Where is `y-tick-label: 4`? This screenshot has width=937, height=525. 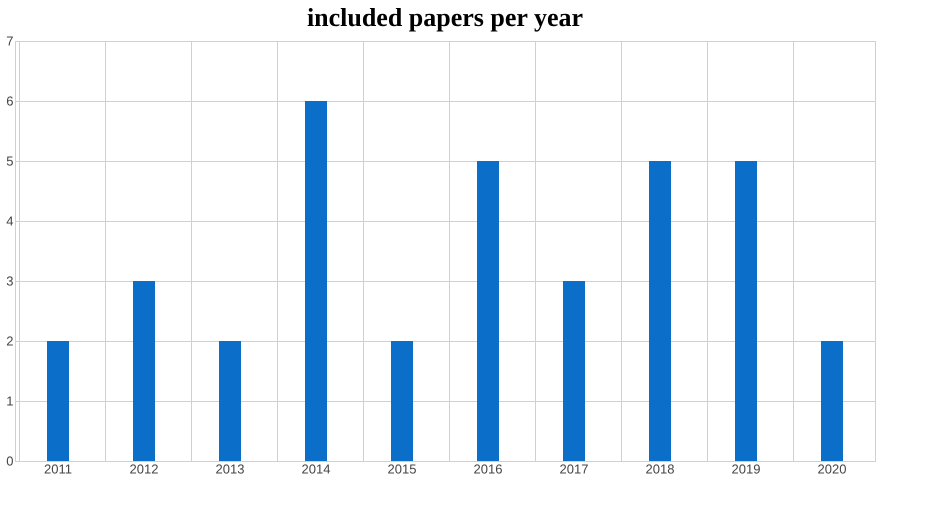 y-tick-label: 4 is located at coordinates (10, 221).